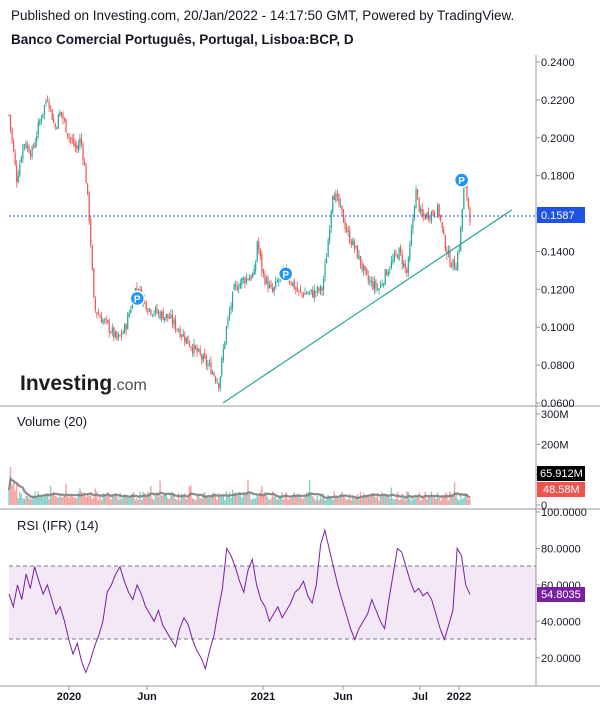 This screenshot has width=600, height=708. I want to click on price-tick-label: 0.2000, so click(558, 139).